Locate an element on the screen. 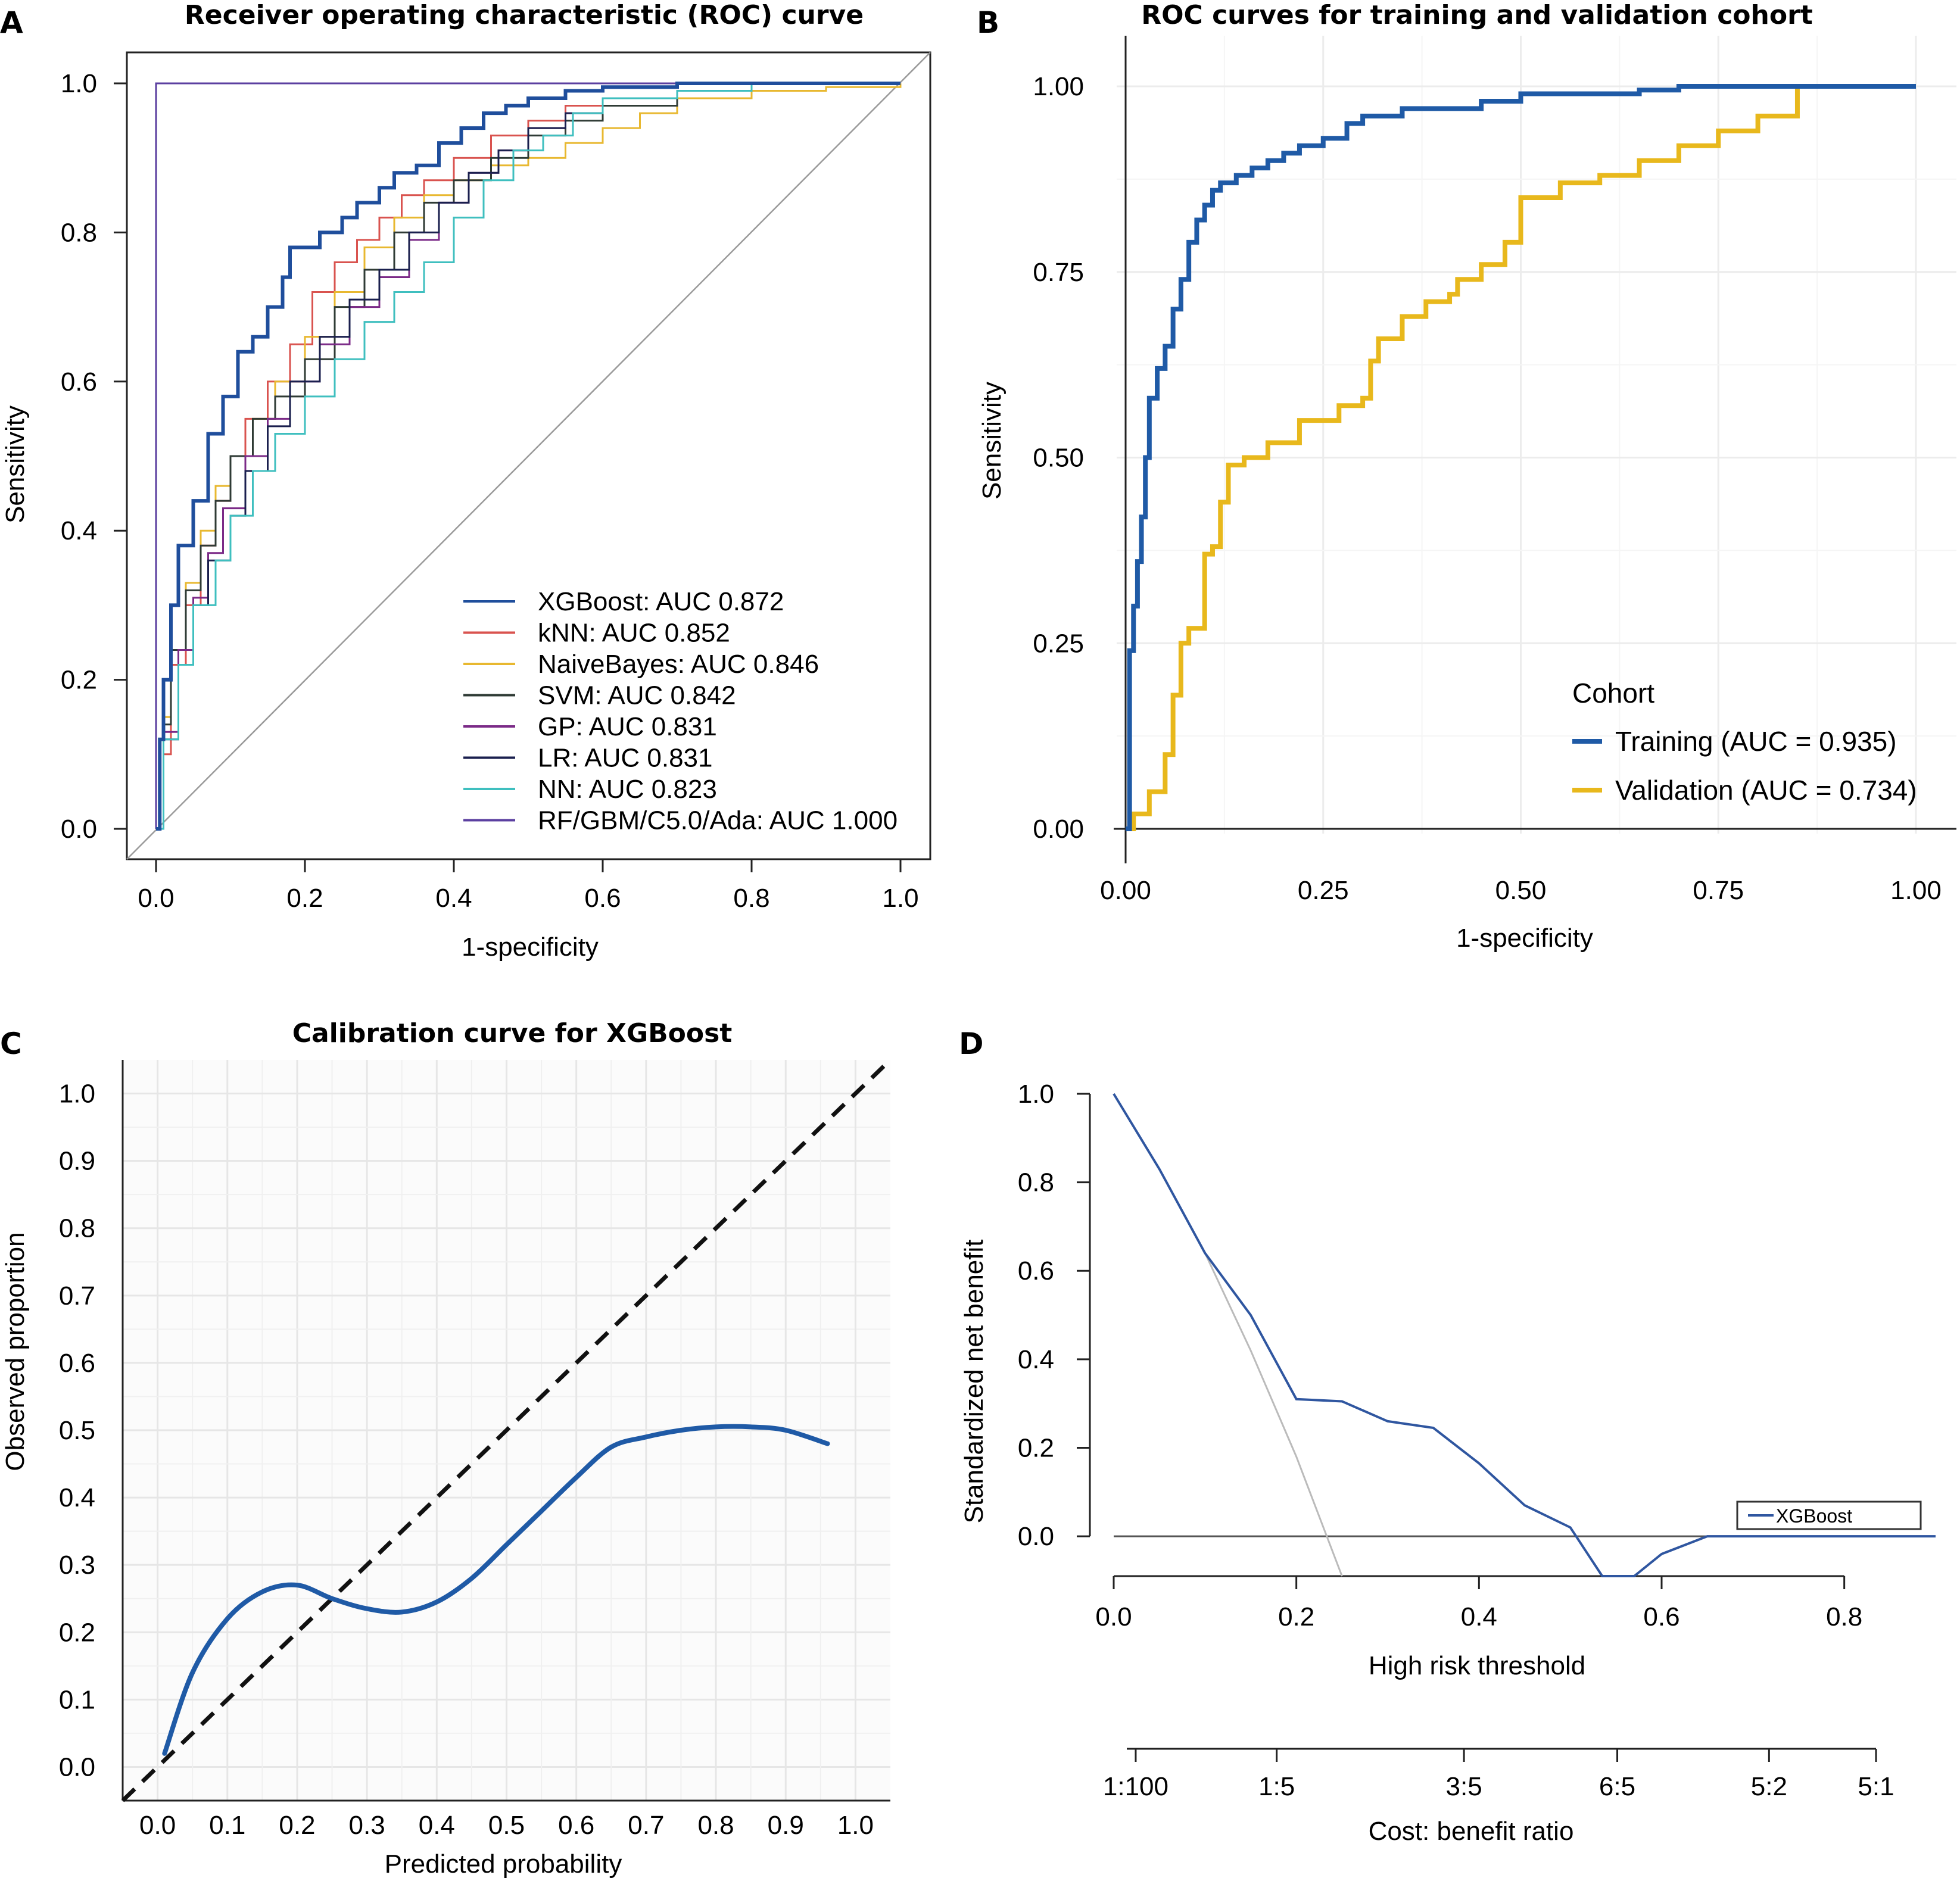  secondary-tick-label: 3:5 is located at coordinates (1464, 1786).